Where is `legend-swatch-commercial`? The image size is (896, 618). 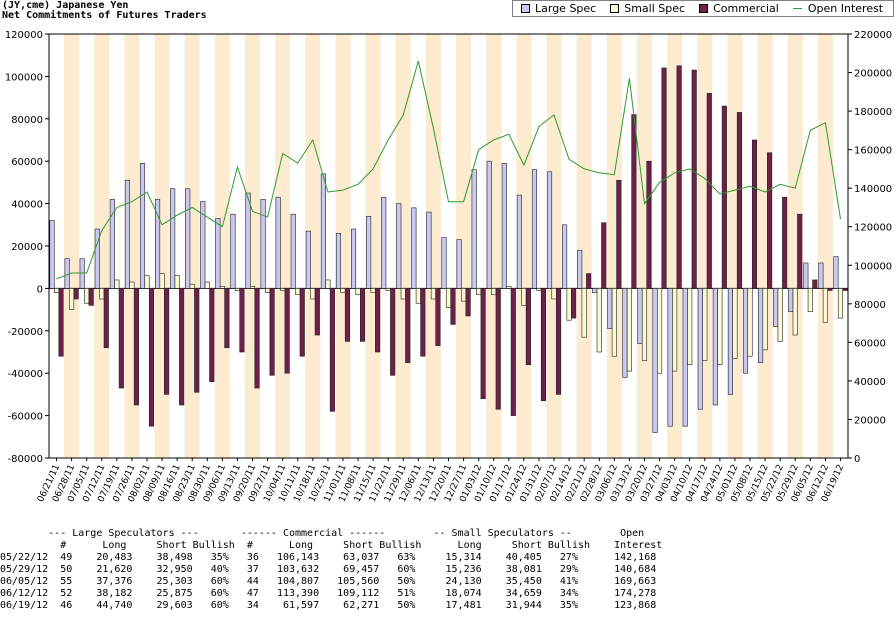 legend-swatch-commercial is located at coordinates (704, 8).